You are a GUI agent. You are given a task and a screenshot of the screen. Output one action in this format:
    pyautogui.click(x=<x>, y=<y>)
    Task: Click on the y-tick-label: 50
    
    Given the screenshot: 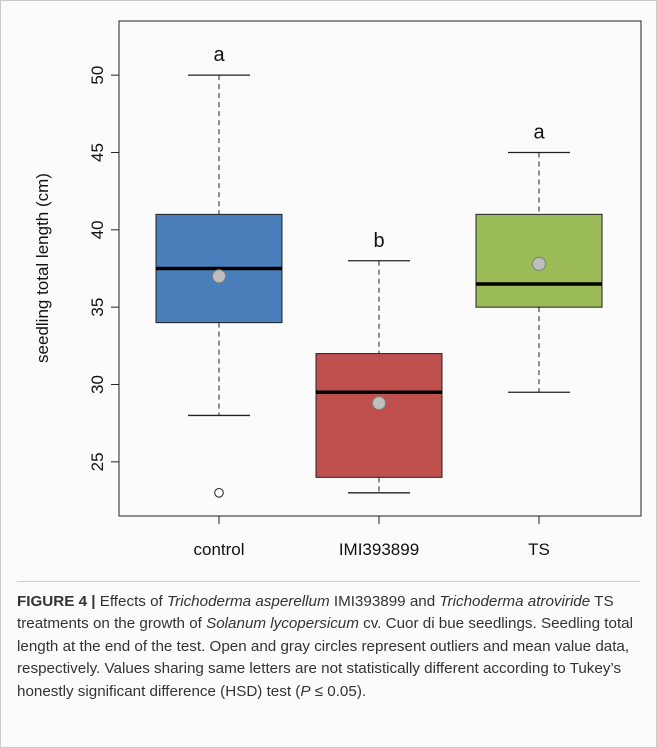 What is the action you would take?
    pyautogui.click(x=97, y=75)
    